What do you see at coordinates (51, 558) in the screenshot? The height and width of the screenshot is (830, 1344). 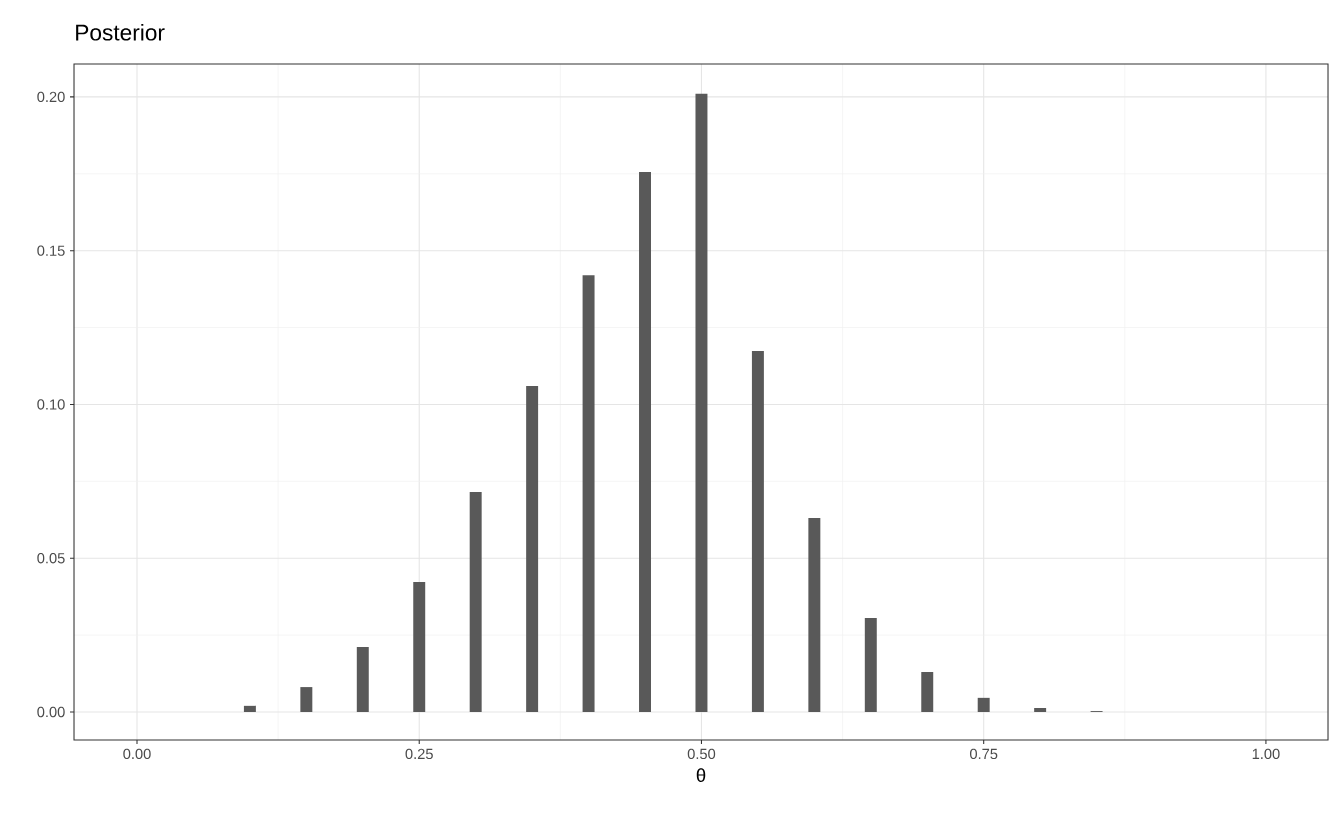 I see `y-tick-label: 0.05` at bounding box center [51, 558].